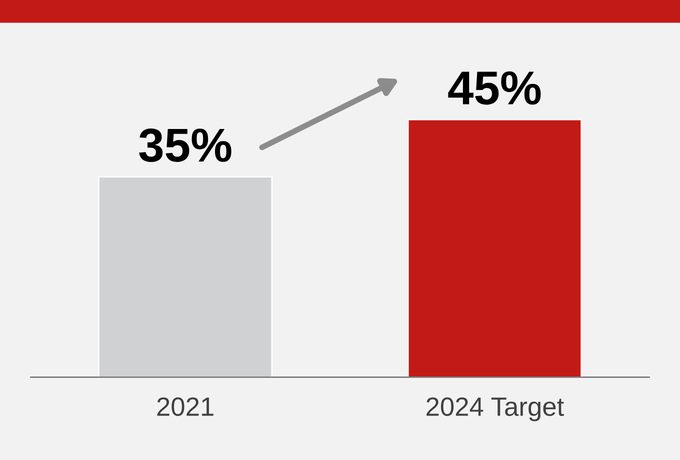 The width and height of the screenshot is (680, 460). I want to click on x-tick-label: 2021, so click(185, 406).